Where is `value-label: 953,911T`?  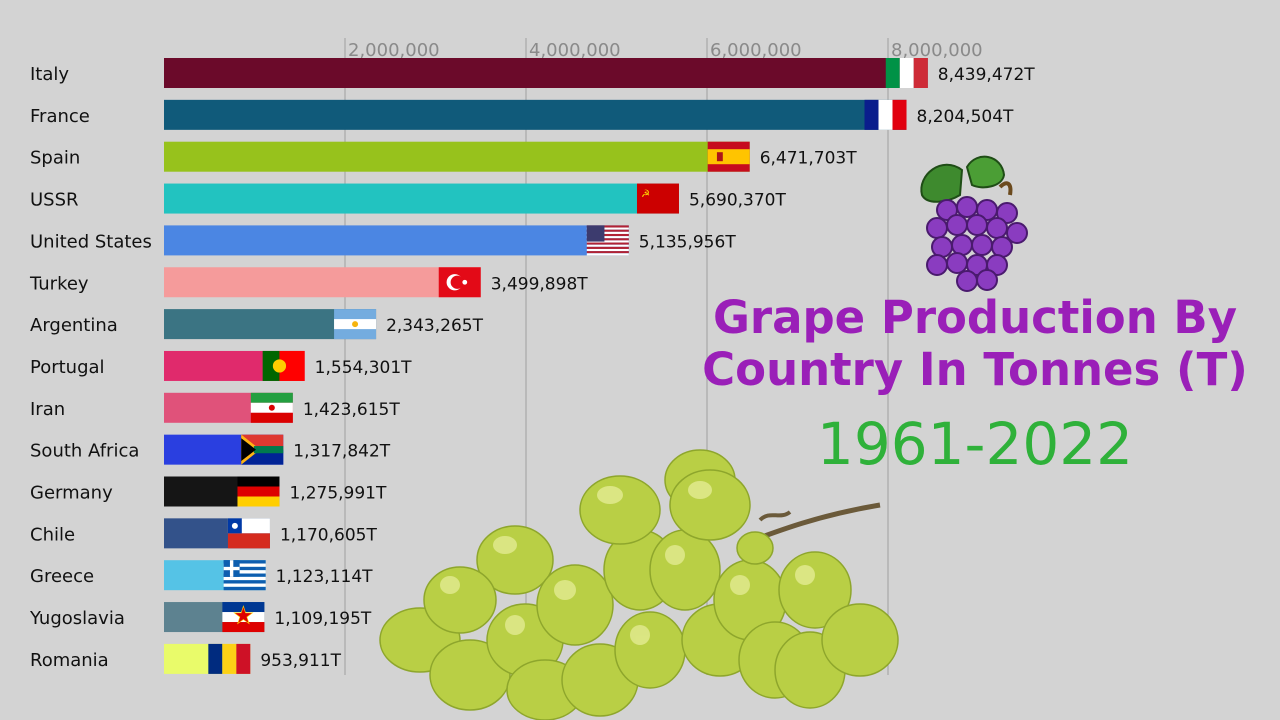
value-label: 953,911T is located at coordinates (300, 661).